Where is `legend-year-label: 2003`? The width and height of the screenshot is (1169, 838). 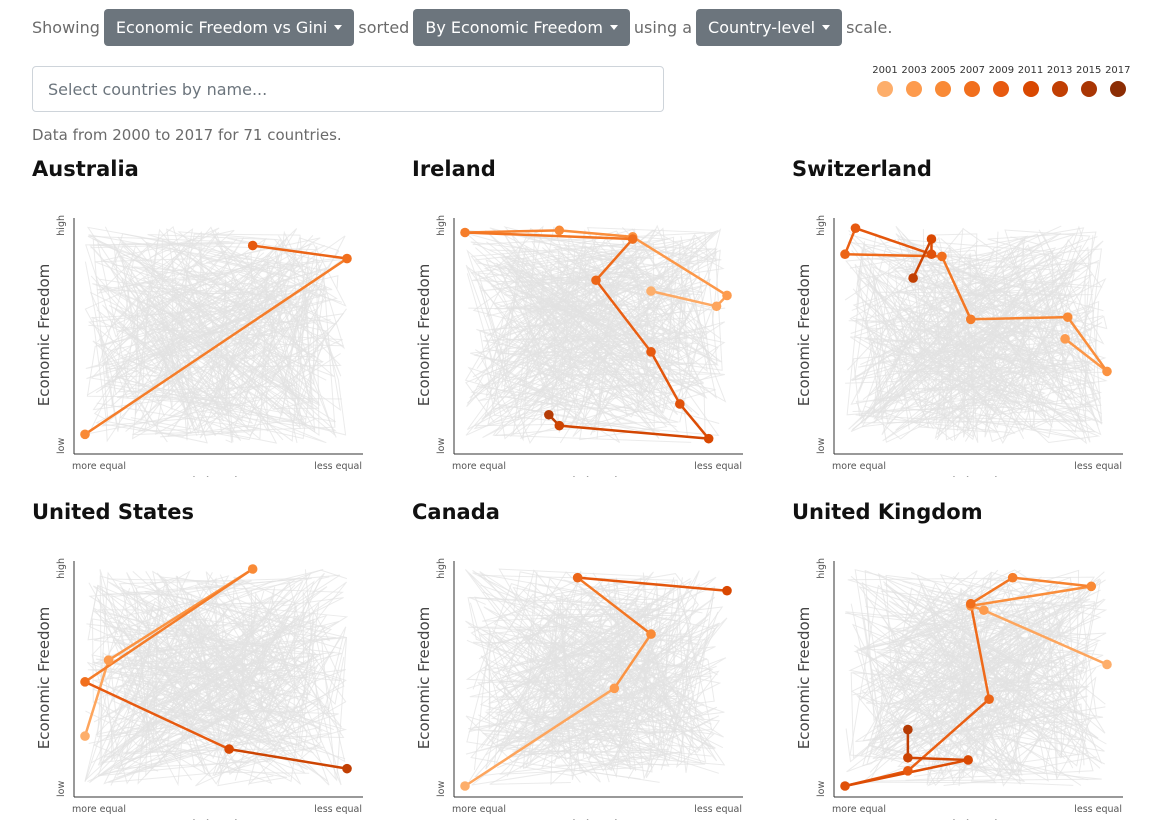 legend-year-label: 2003 is located at coordinates (914, 70).